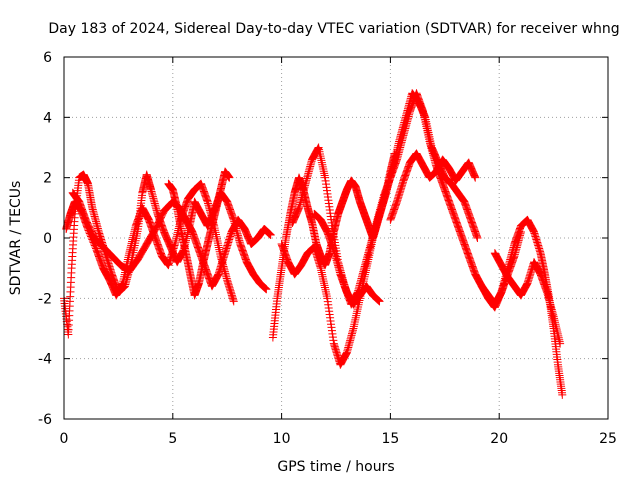  I want to click on x-tick-label: 25, so click(608, 439).